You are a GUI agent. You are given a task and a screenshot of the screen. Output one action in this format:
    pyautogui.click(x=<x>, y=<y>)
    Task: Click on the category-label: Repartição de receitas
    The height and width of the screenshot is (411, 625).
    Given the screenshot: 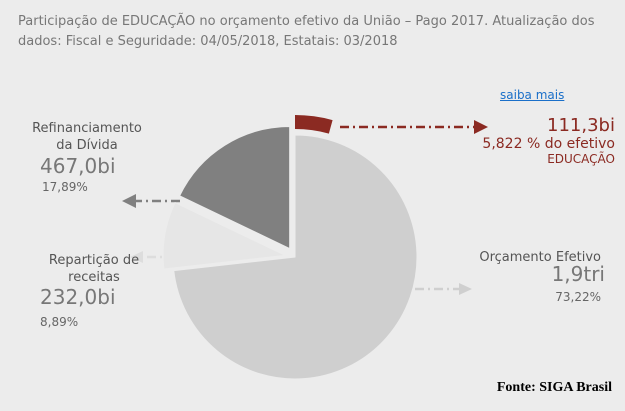 What is the action you would take?
    pyautogui.click(x=94, y=269)
    